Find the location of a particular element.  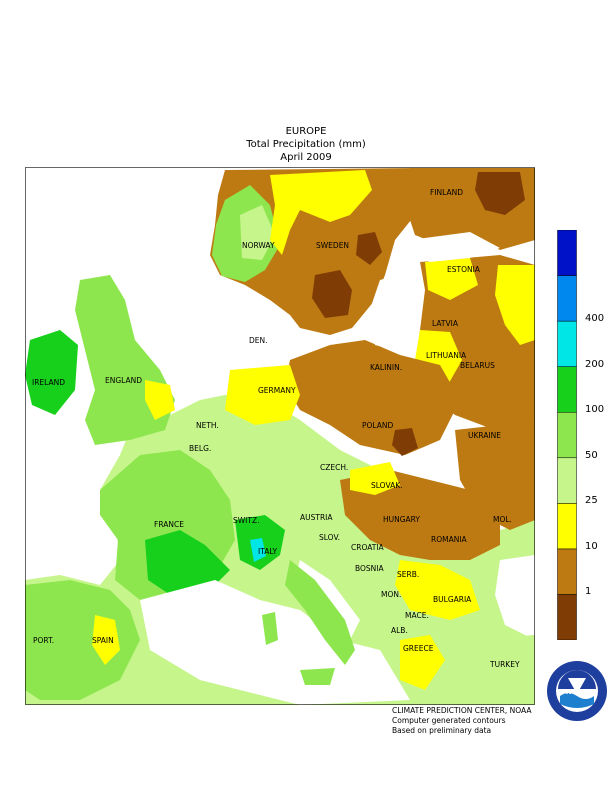

map-estonia-yellow is located at coordinates (451, 279).